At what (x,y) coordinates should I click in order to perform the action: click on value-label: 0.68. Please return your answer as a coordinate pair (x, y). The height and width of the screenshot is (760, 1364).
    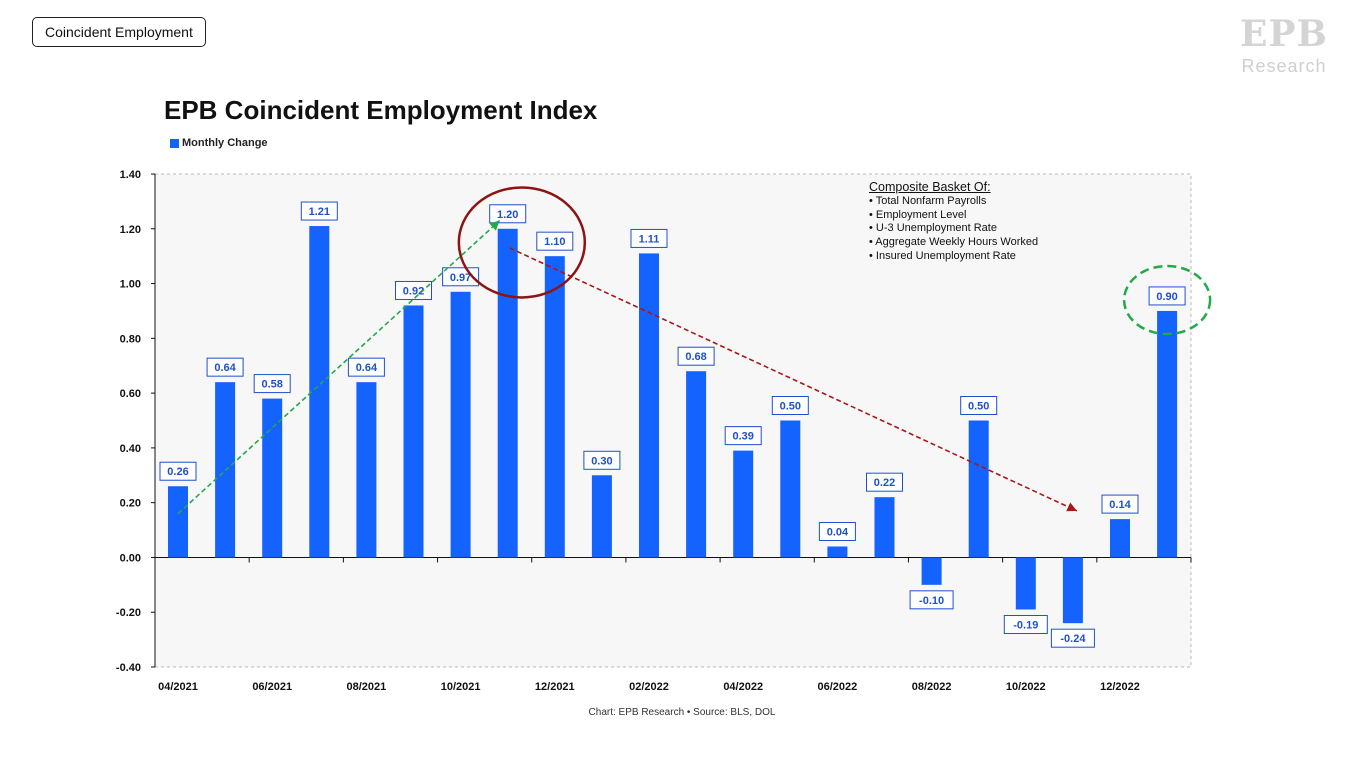
    Looking at the image, I should click on (695, 357).